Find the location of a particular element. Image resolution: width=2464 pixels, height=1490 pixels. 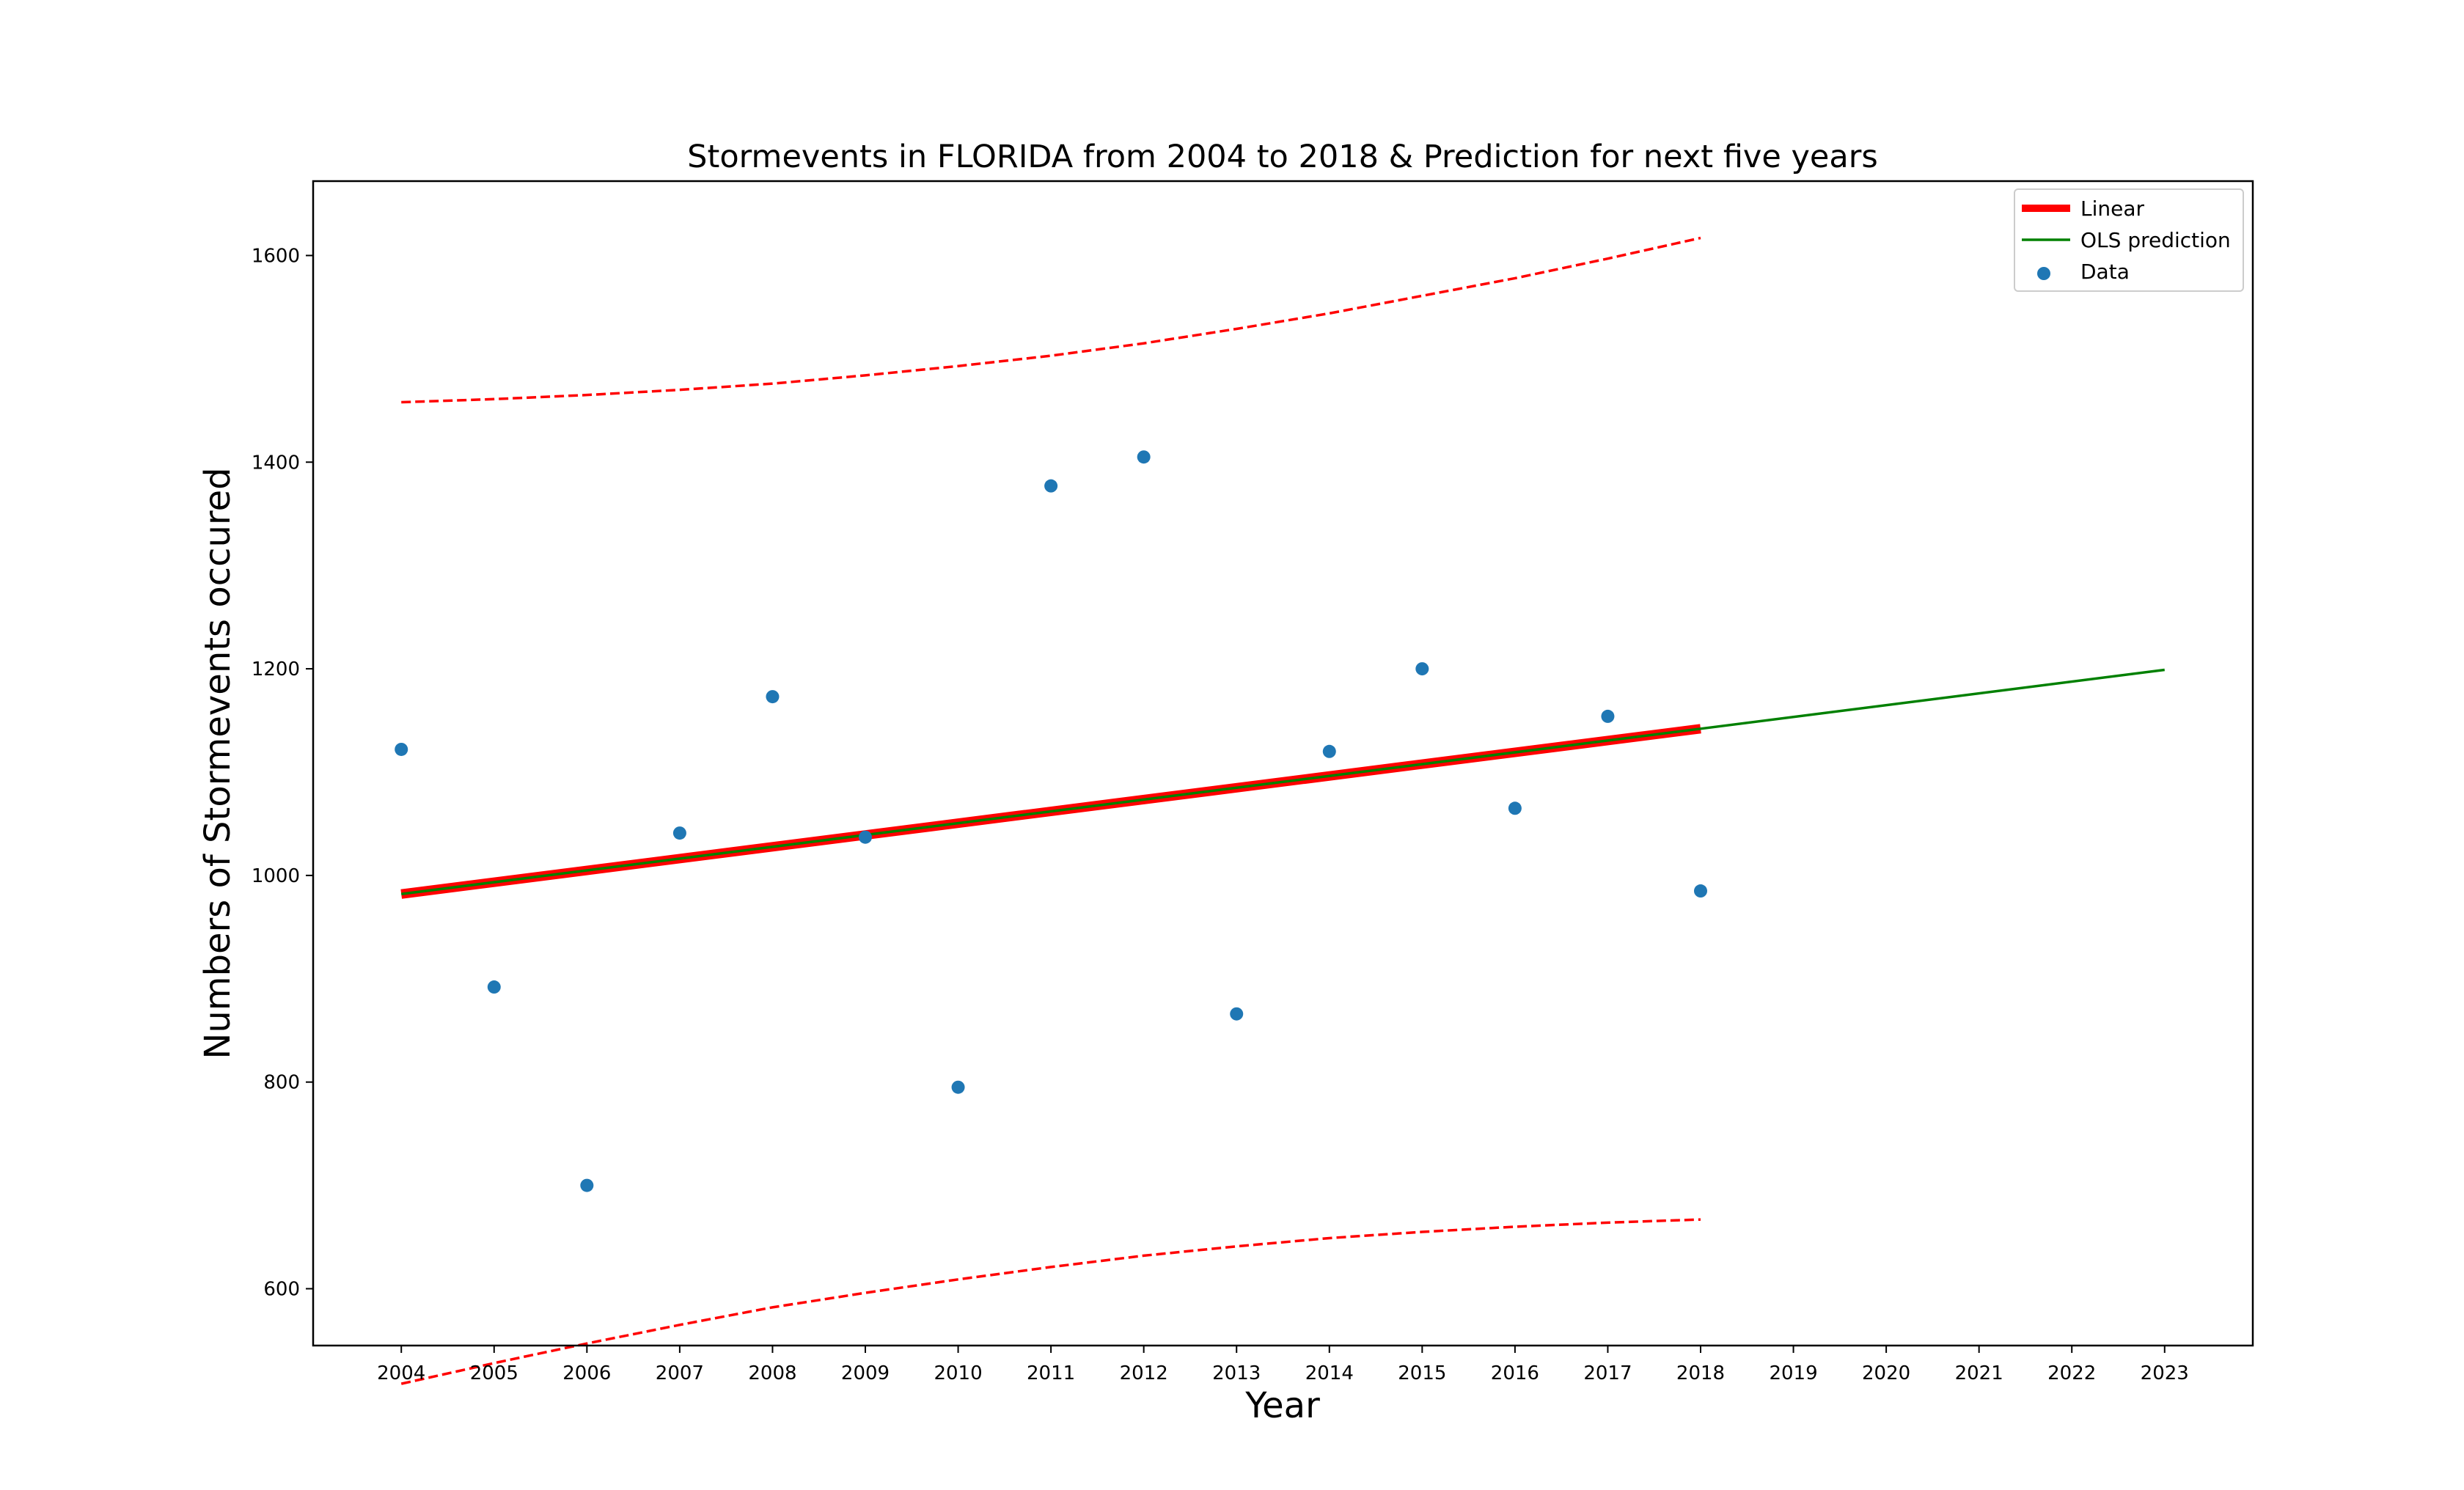

data-point-2012 is located at coordinates (1144, 457).